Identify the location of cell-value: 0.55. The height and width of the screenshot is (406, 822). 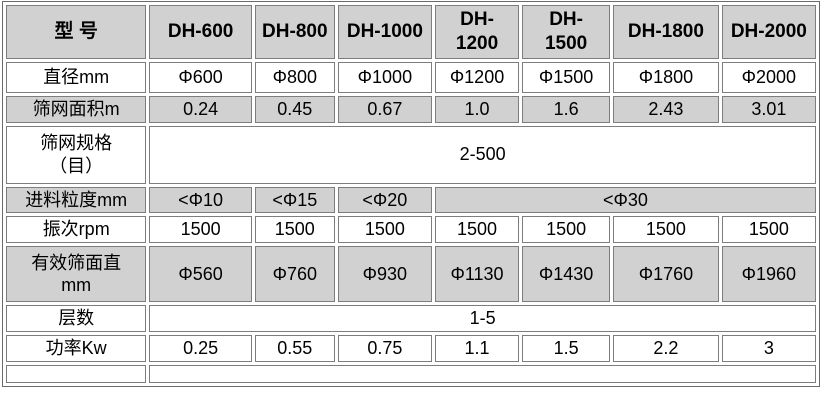
(294, 348).